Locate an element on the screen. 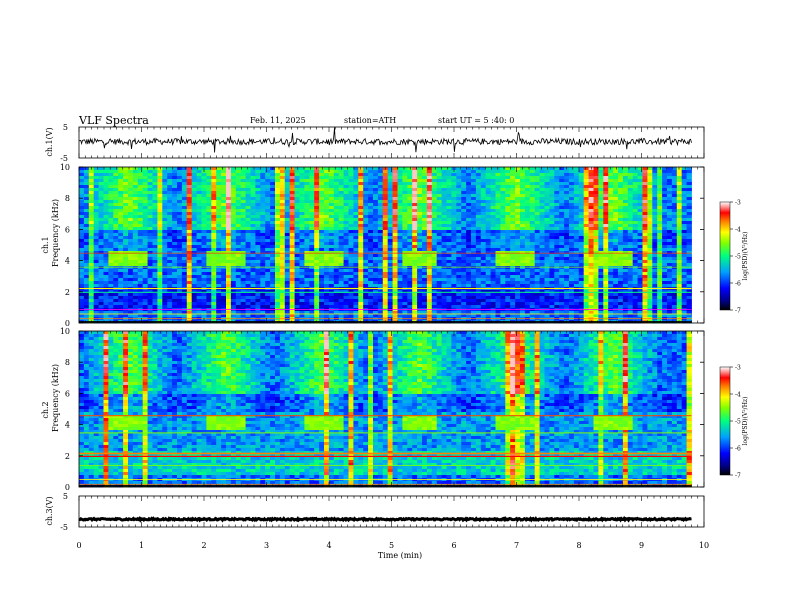 This screenshot has width=792, height=612. x-tick-label: 3 is located at coordinates (266, 545).